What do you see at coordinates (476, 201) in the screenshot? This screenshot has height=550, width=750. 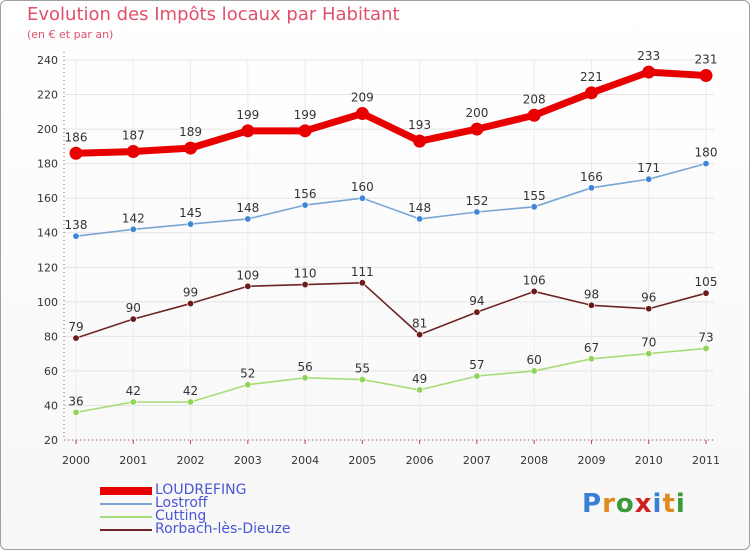 I see `data-label: 152` at bounding box center [476, 201].